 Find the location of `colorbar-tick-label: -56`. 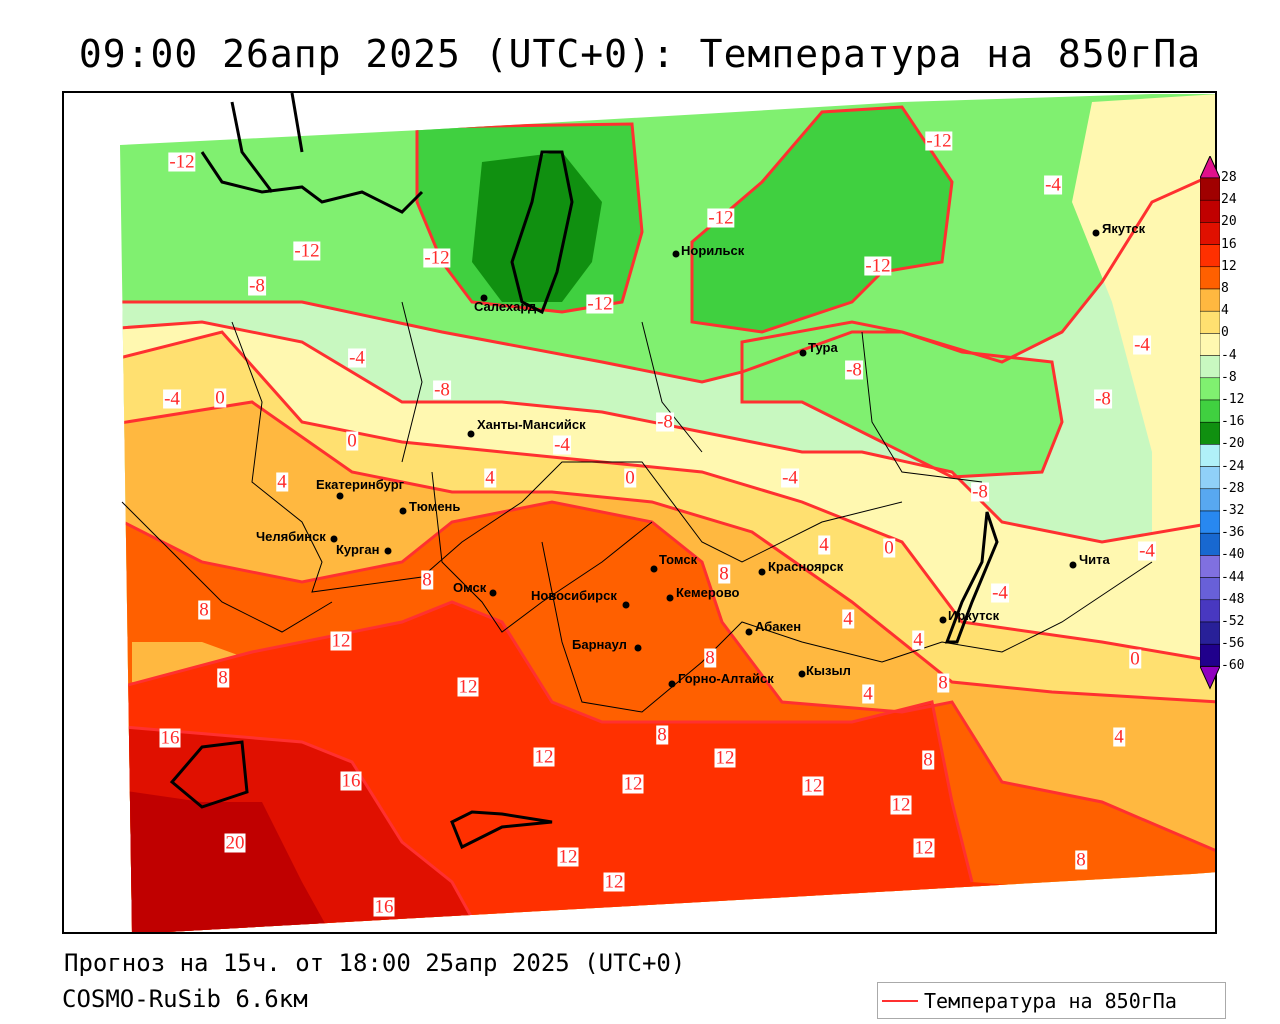

colorbar-tick-label: -56 is located at coordinates (1233, 644).